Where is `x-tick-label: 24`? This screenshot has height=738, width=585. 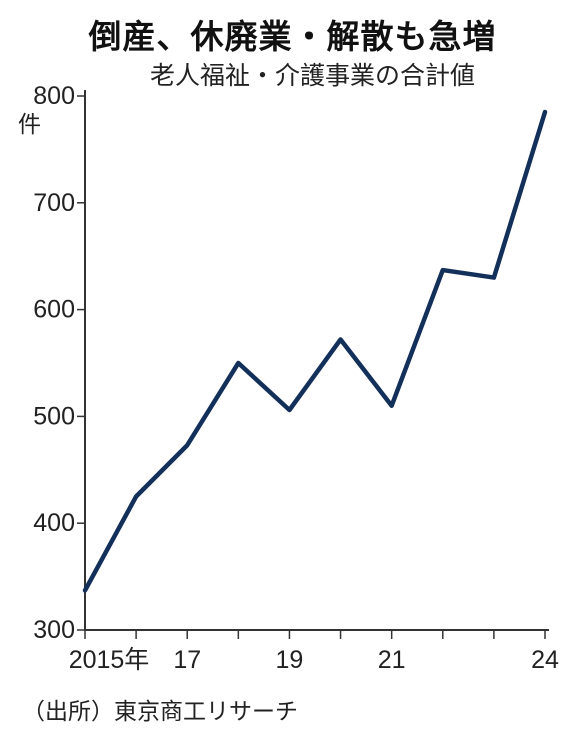 x-tick-label: 24 is located at coordinates (545, 660).